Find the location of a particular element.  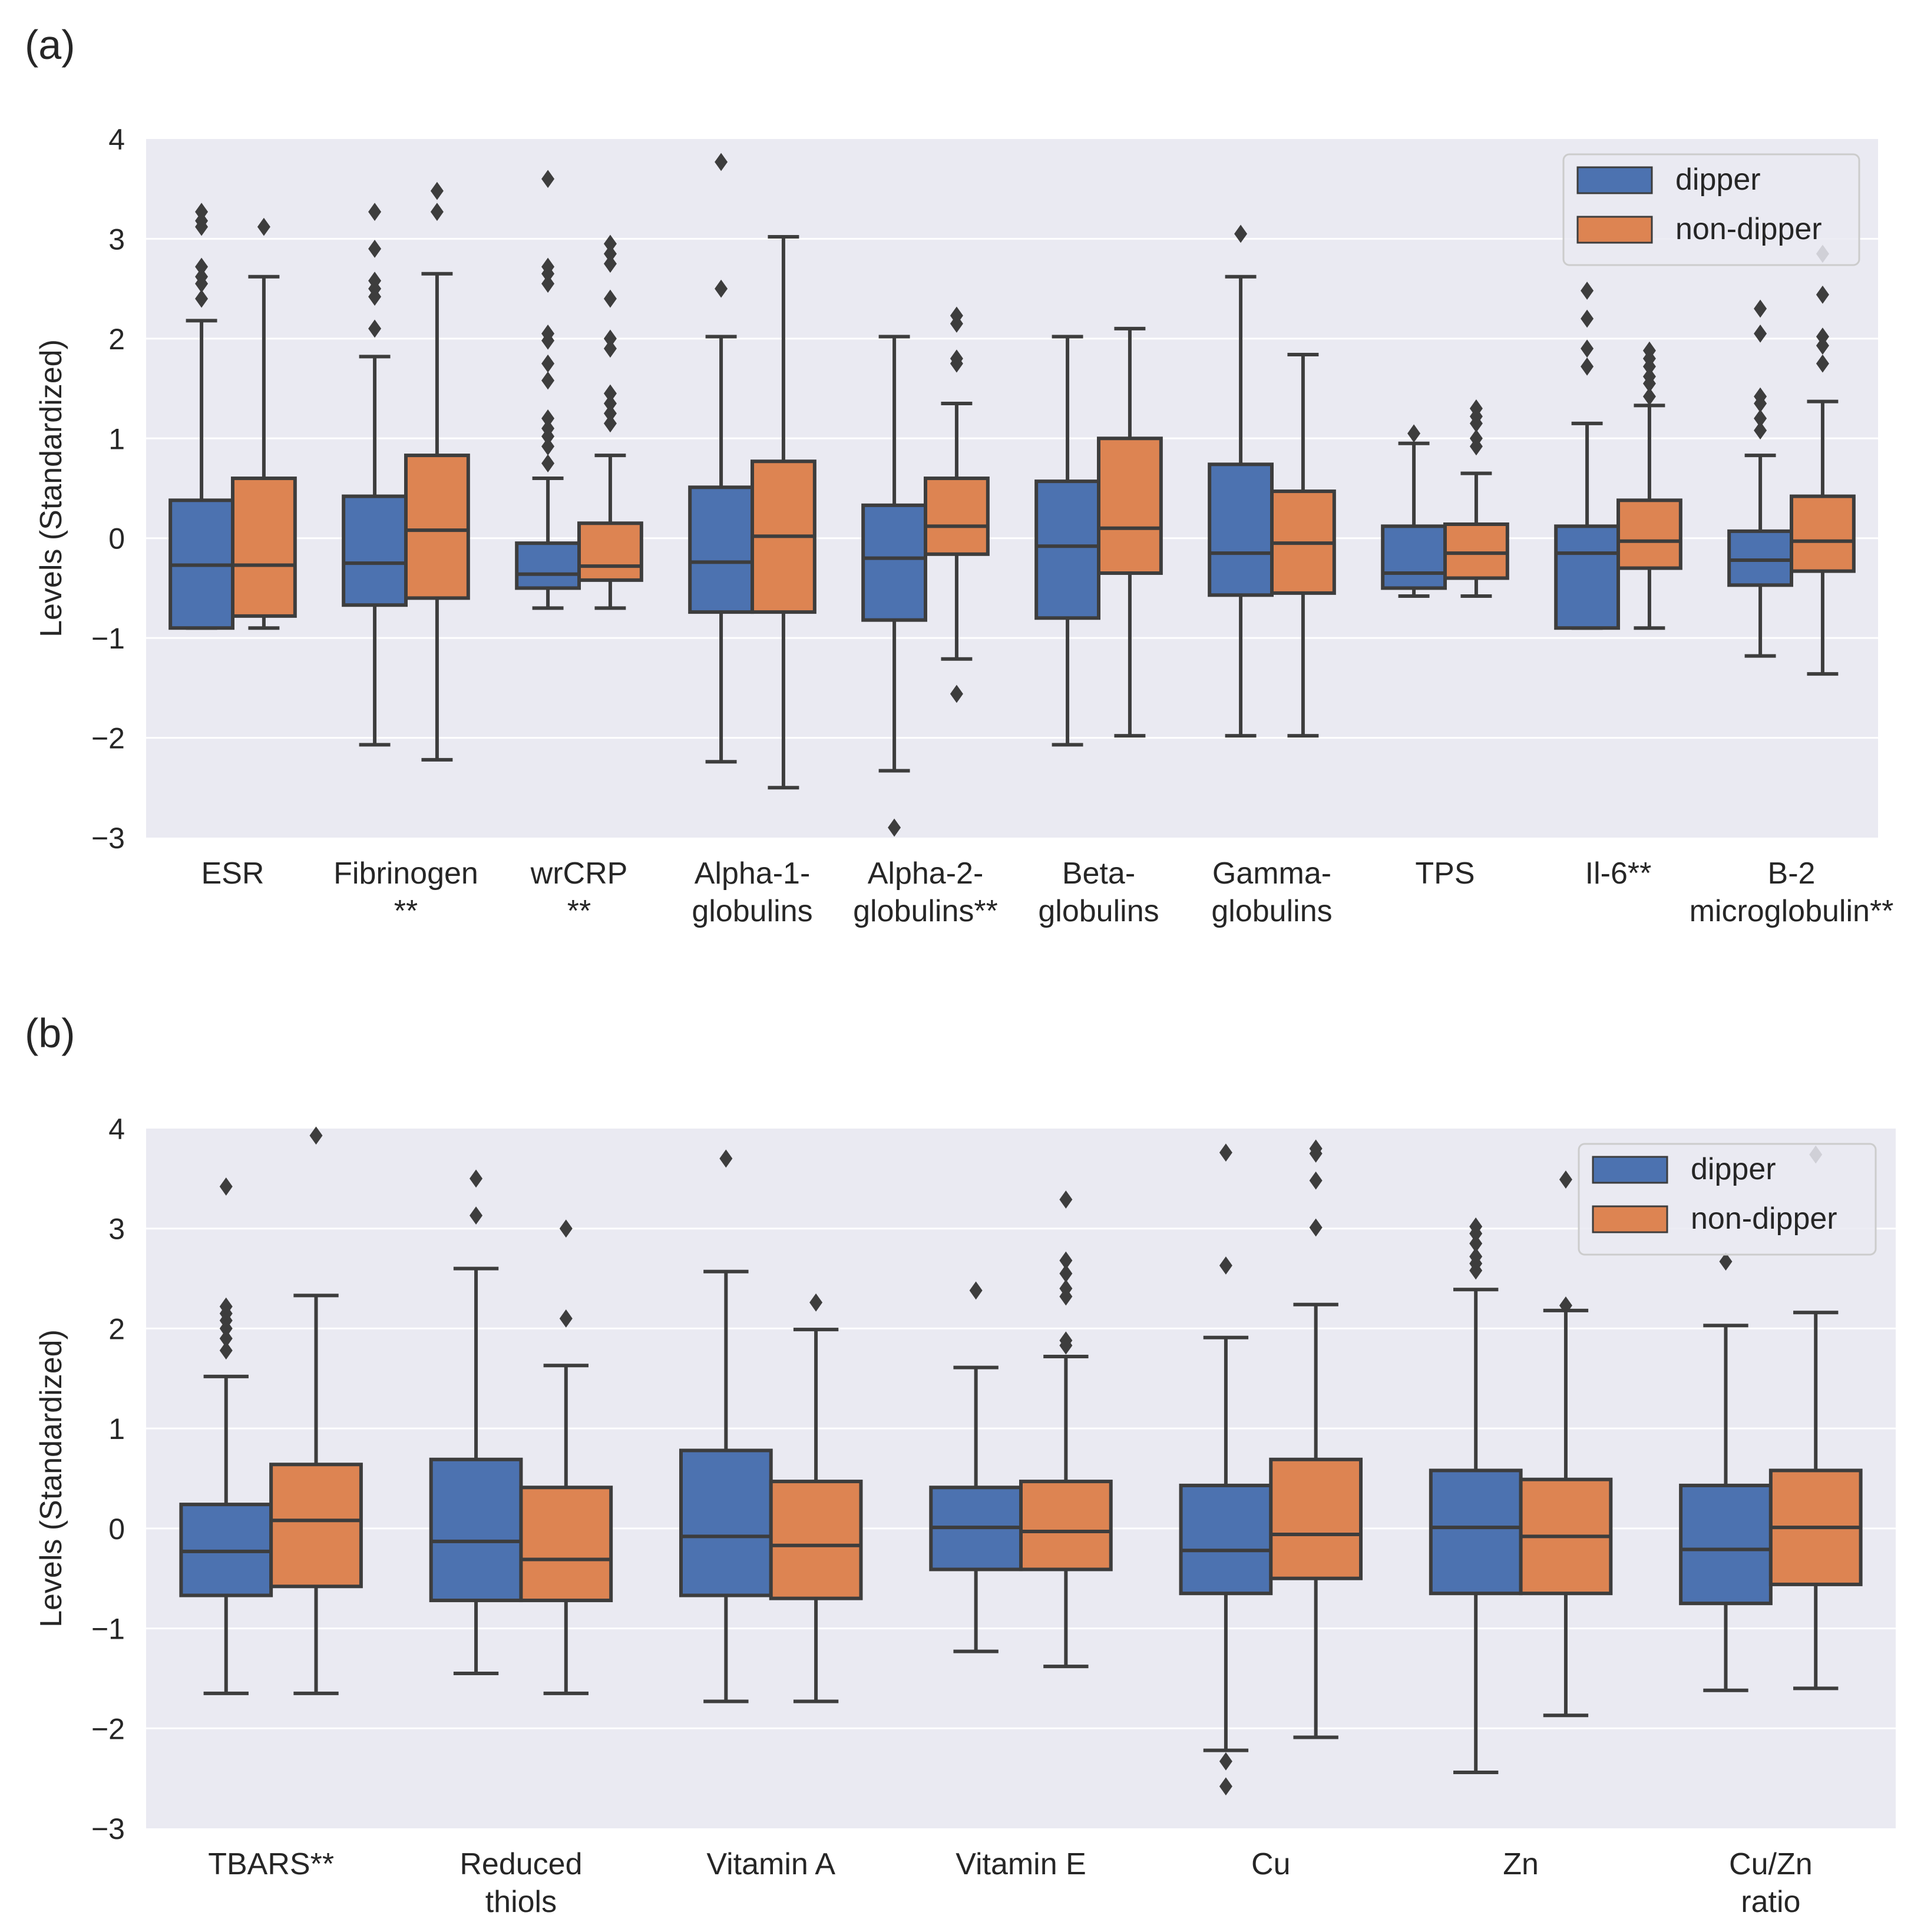

x-tick-label: Vitamin A is located at coordinates (771, 1864).